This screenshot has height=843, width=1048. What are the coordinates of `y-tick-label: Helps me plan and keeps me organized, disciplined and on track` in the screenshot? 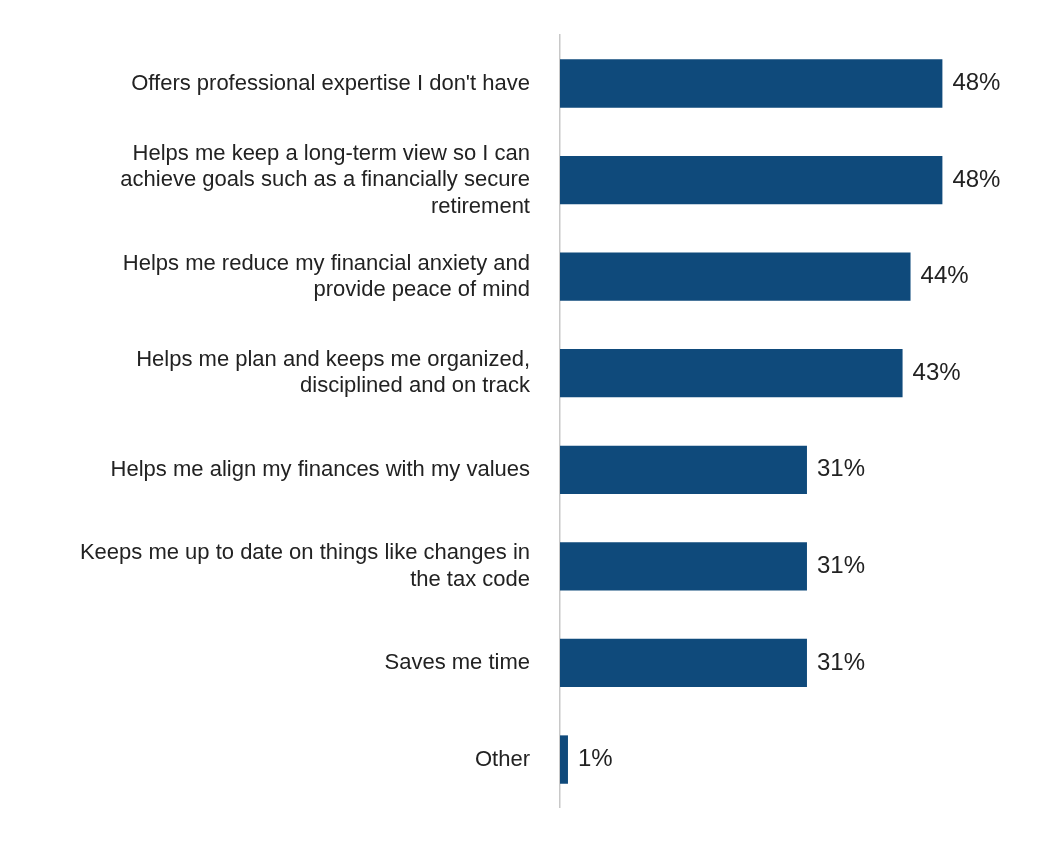 It's located at (333, 372).